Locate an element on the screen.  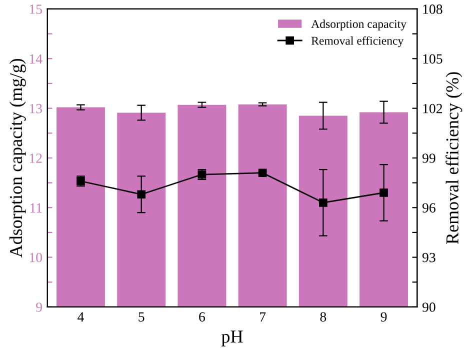
x-axis-title: pH is located at coordinates (232, 338).